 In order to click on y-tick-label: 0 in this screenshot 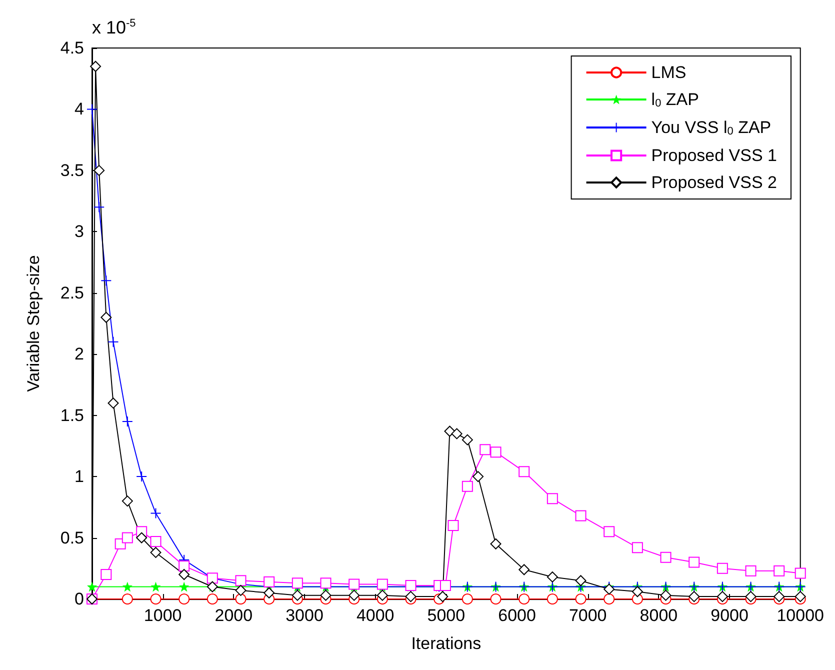, I will do `click(79, 599)`.